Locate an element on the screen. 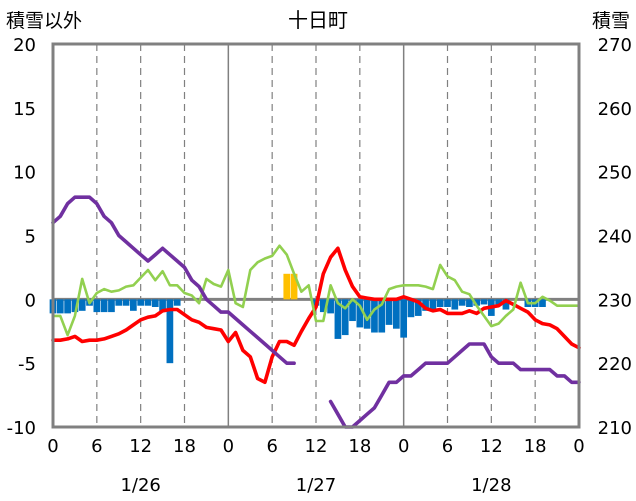 The image size is (636, 501). bar-series is located at coordinates (297, 318).